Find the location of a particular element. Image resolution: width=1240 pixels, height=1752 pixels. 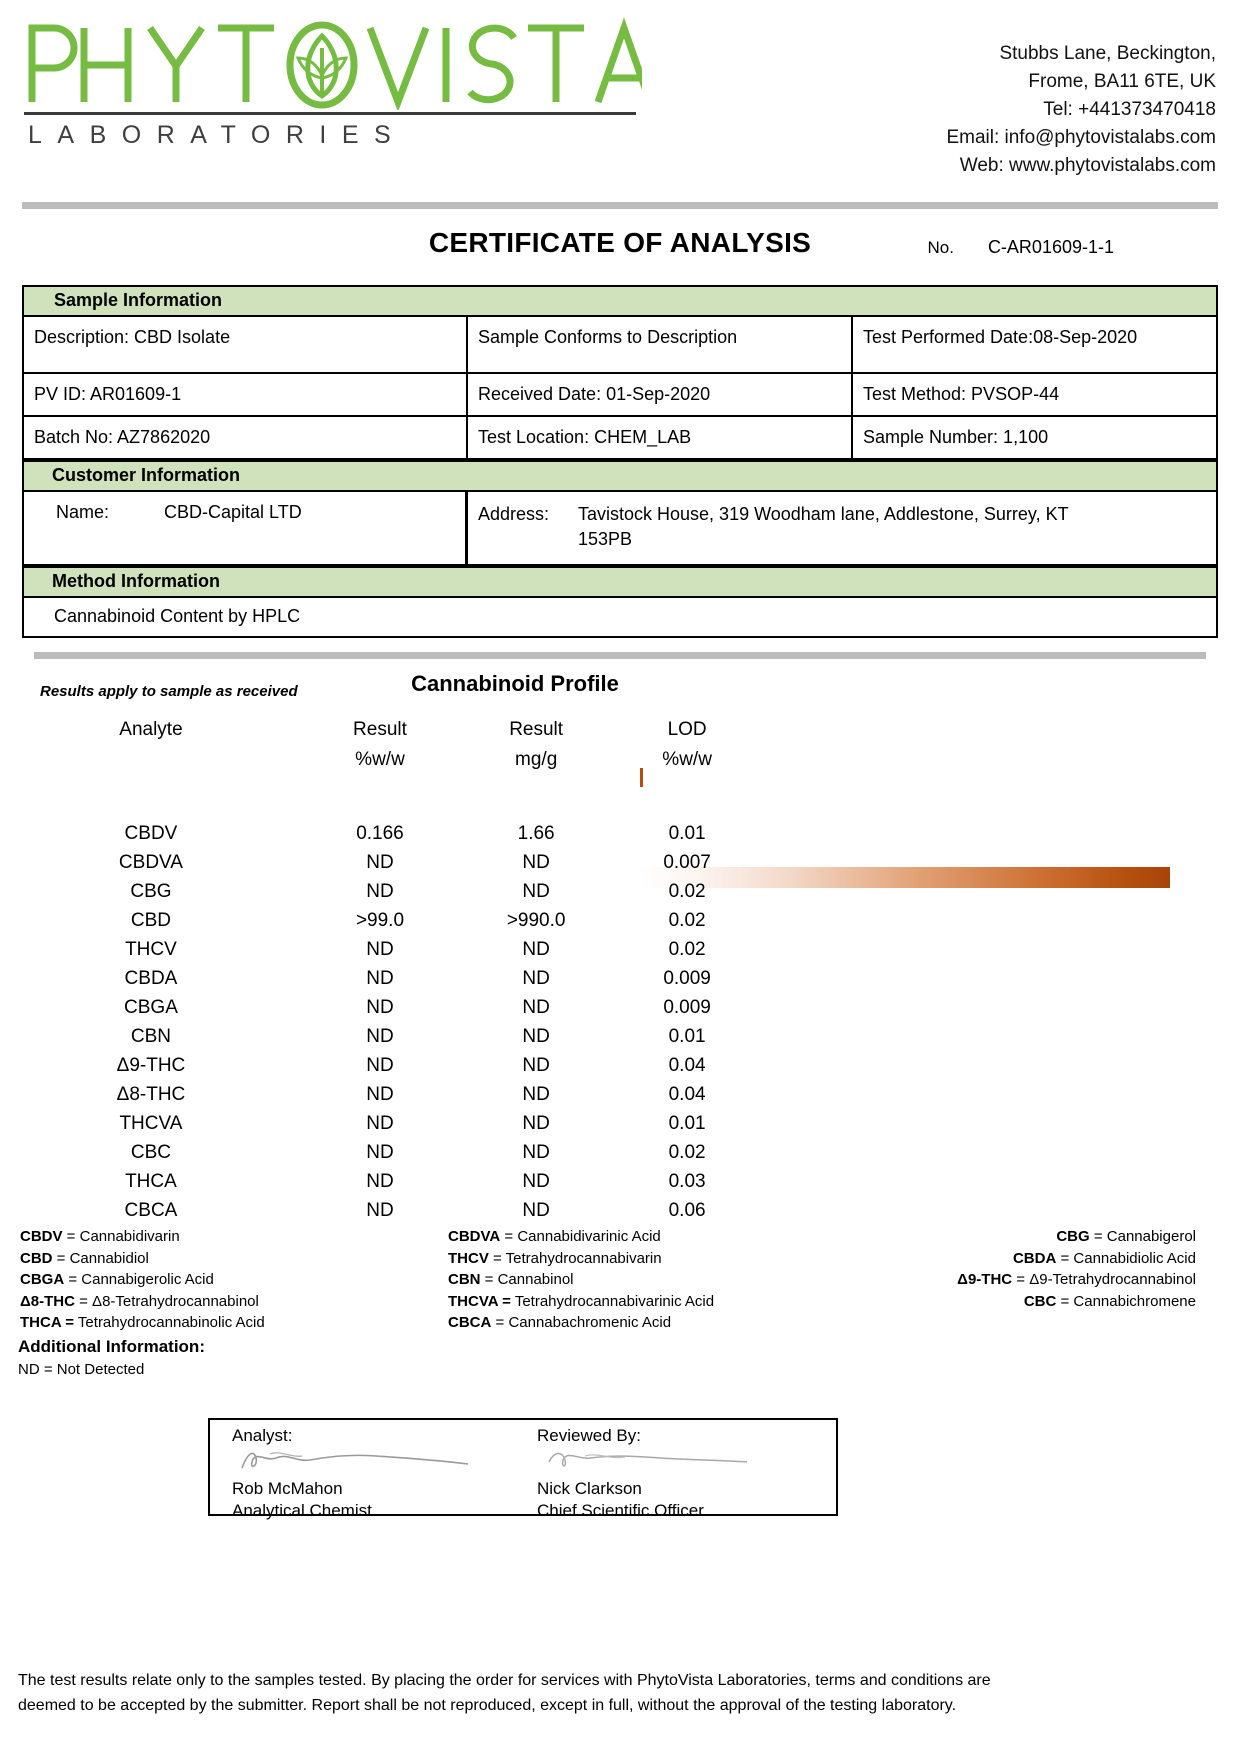

analyst-label: Analyst: is located at coordinates (262, 1435).